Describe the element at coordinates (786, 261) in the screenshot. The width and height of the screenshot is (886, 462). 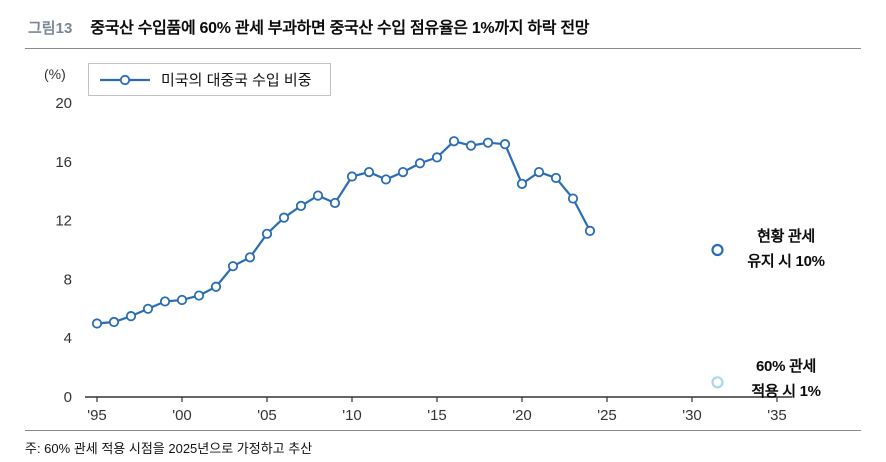
I see `annotation-current-tariff-line2: 유지 시 10%` at that location.